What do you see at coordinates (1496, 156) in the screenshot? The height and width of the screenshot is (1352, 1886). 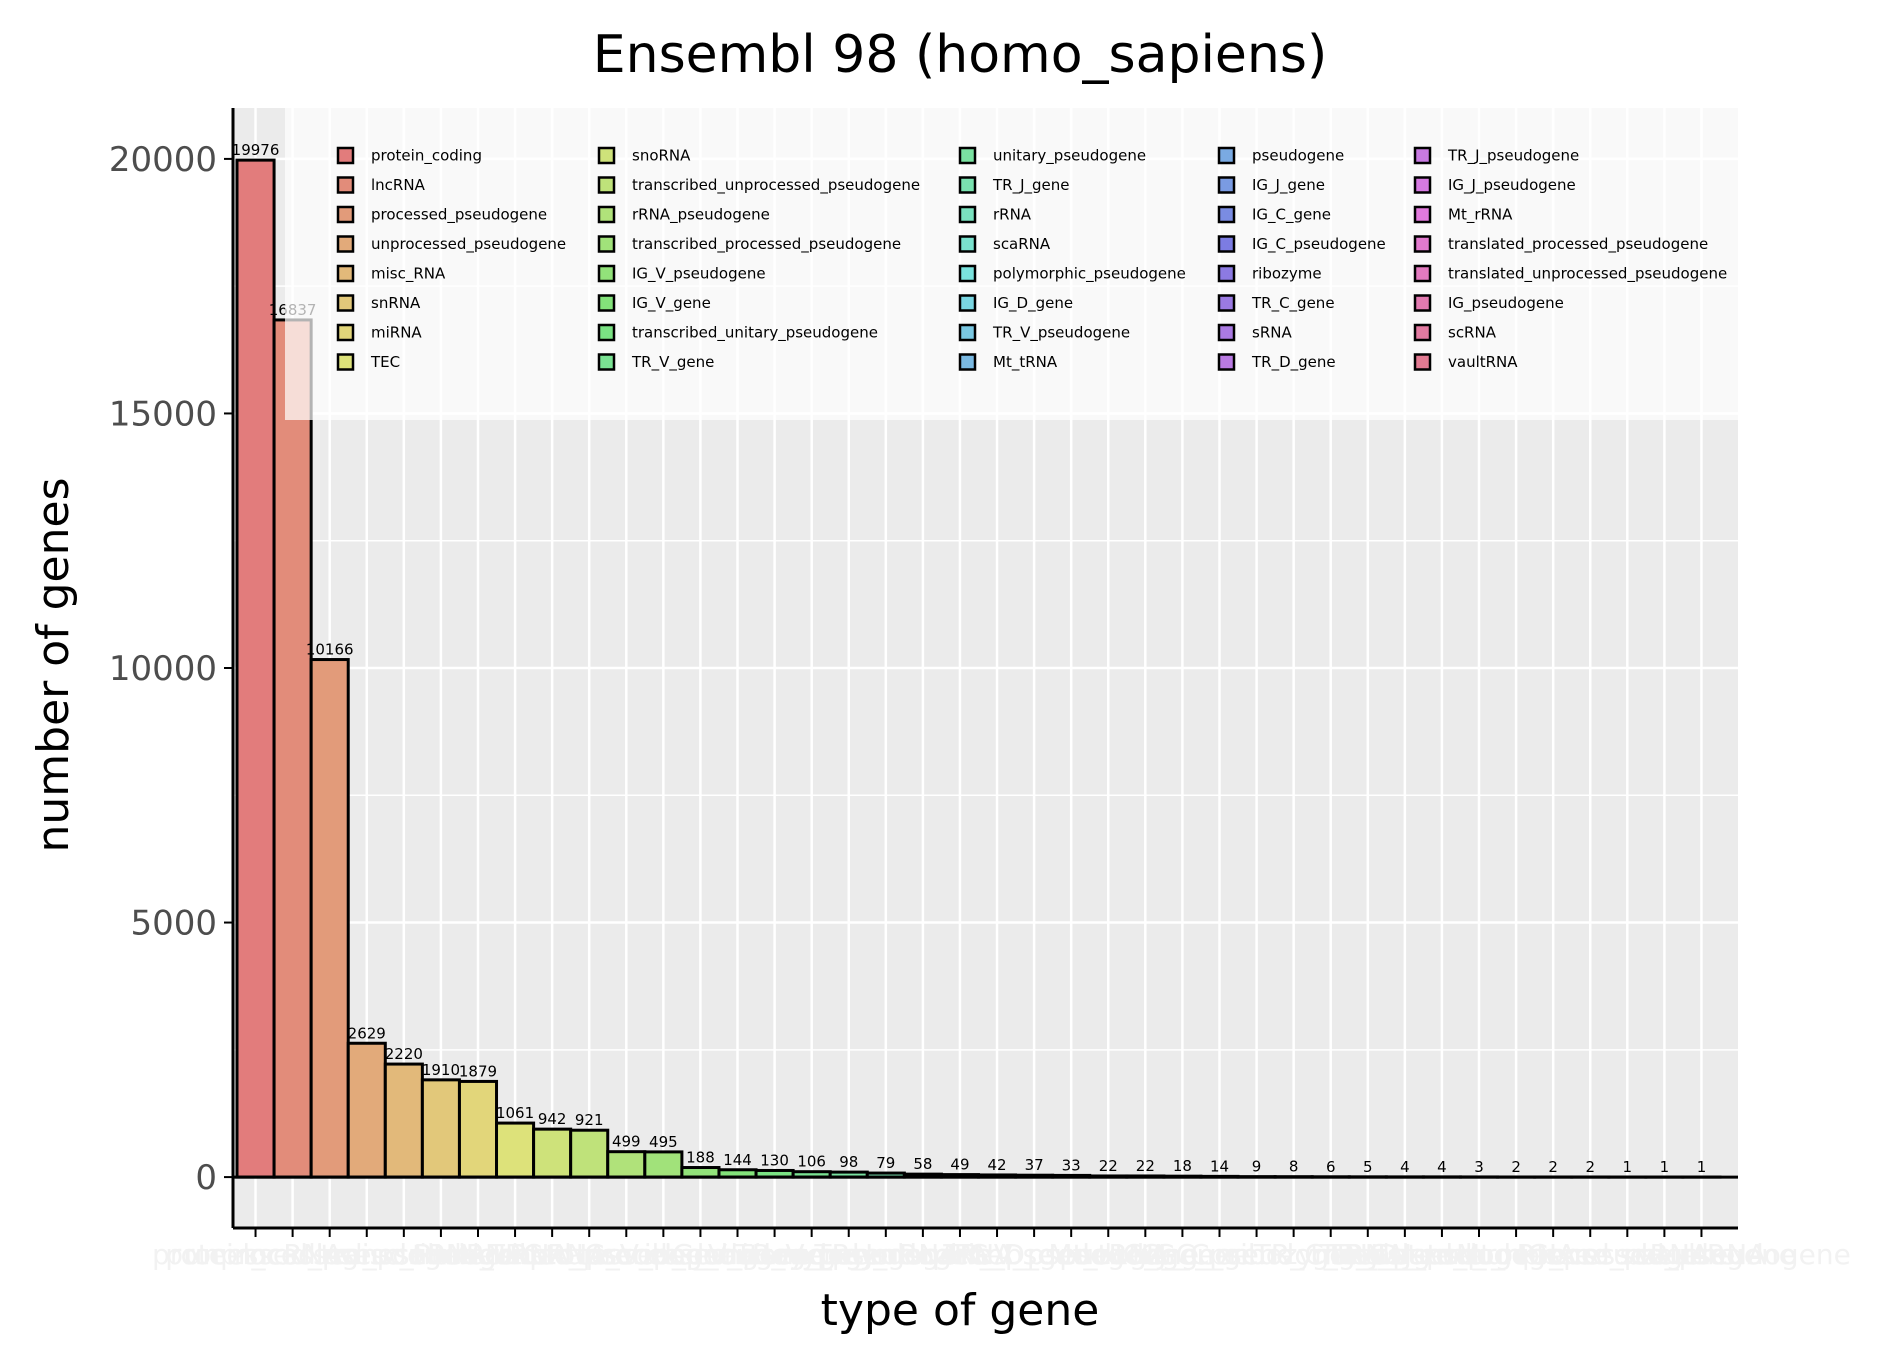 I see `legend-item: TR_J_pseudogene` at bounding box center [1496, 156].